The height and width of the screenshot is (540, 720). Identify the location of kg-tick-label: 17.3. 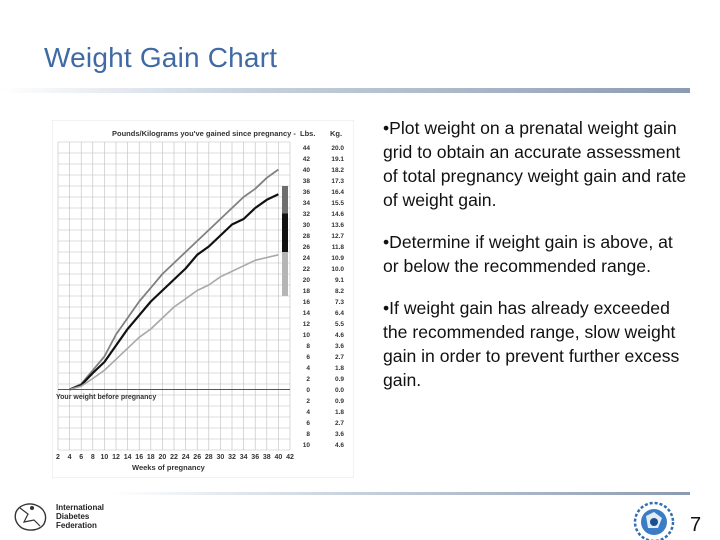
(337, 181).